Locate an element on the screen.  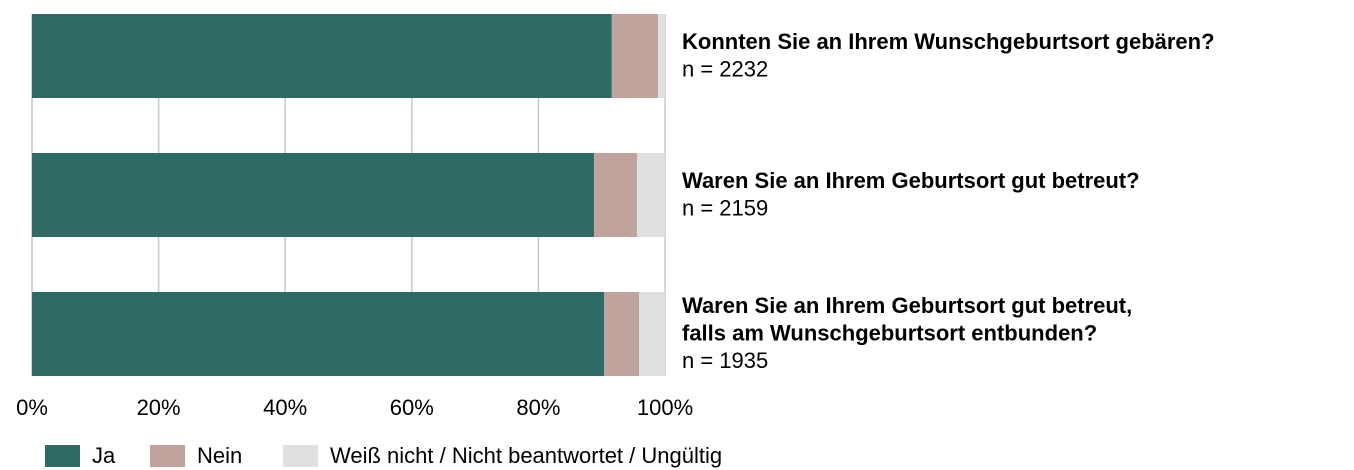
x-tick-label: 80% is located at coordinates (538, 407).